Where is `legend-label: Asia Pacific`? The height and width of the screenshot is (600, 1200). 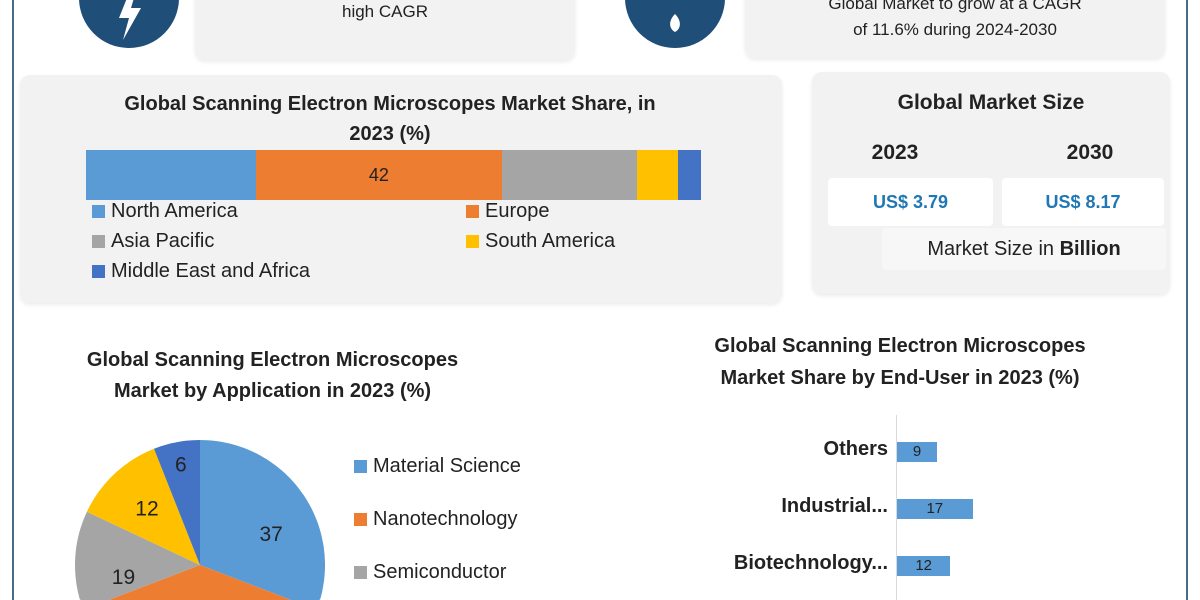 legend-label: Asia Pacific is located at coordinates (163, 241).